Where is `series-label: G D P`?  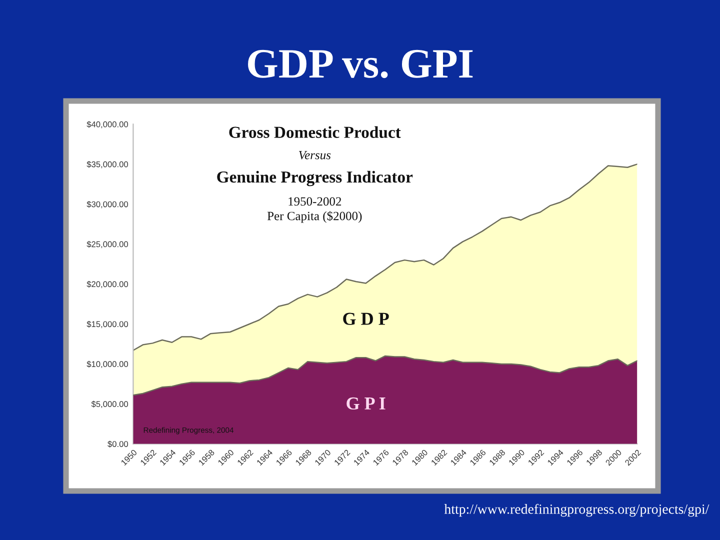
series-label: G D P is located at coordinates (366, 318).